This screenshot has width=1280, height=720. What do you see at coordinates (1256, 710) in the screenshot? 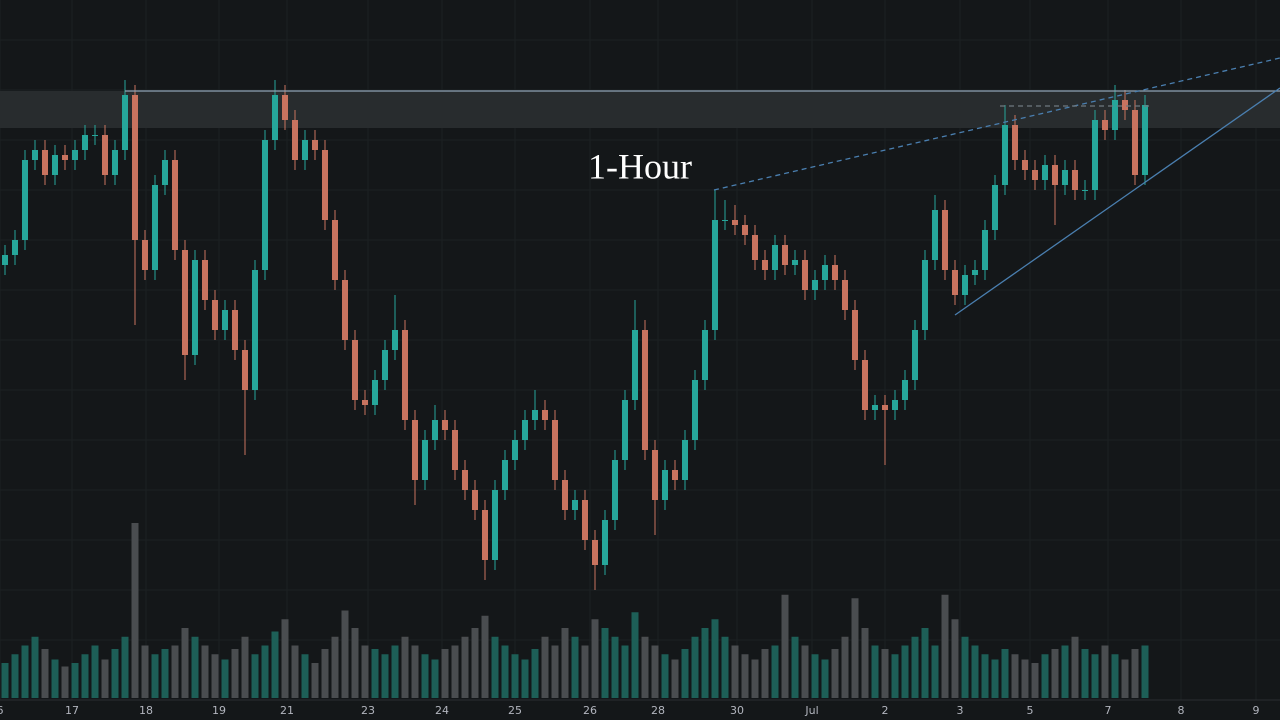
I see `x-tick-label: 9` at bounding box center [1256, 710].